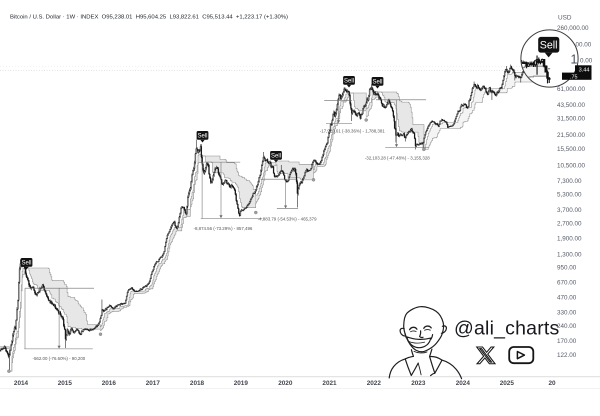  What do you see at coordinates (567, 341) in the screenshot?
I see `svg-text: 170.00` at bounding box center [567, 341].